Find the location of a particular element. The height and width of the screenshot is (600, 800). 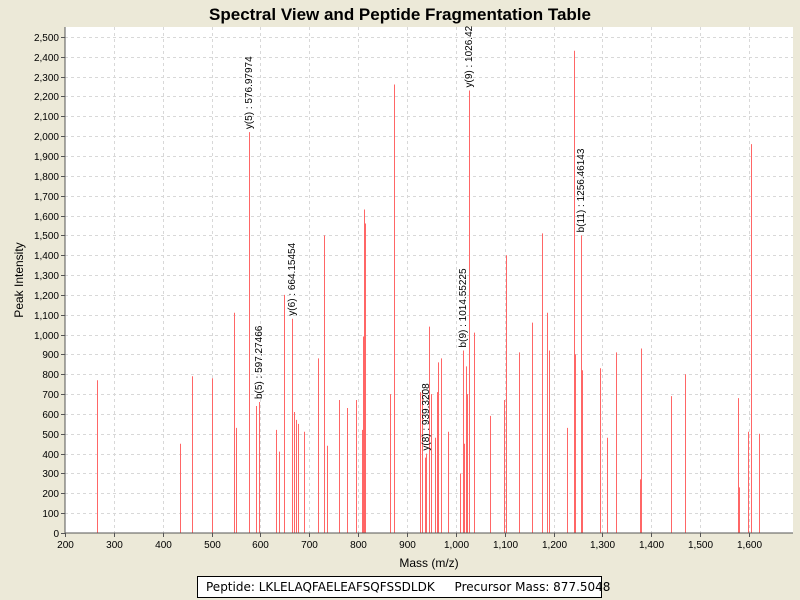

y-tick-label: 1,600 is located at coordinates (46, 217).